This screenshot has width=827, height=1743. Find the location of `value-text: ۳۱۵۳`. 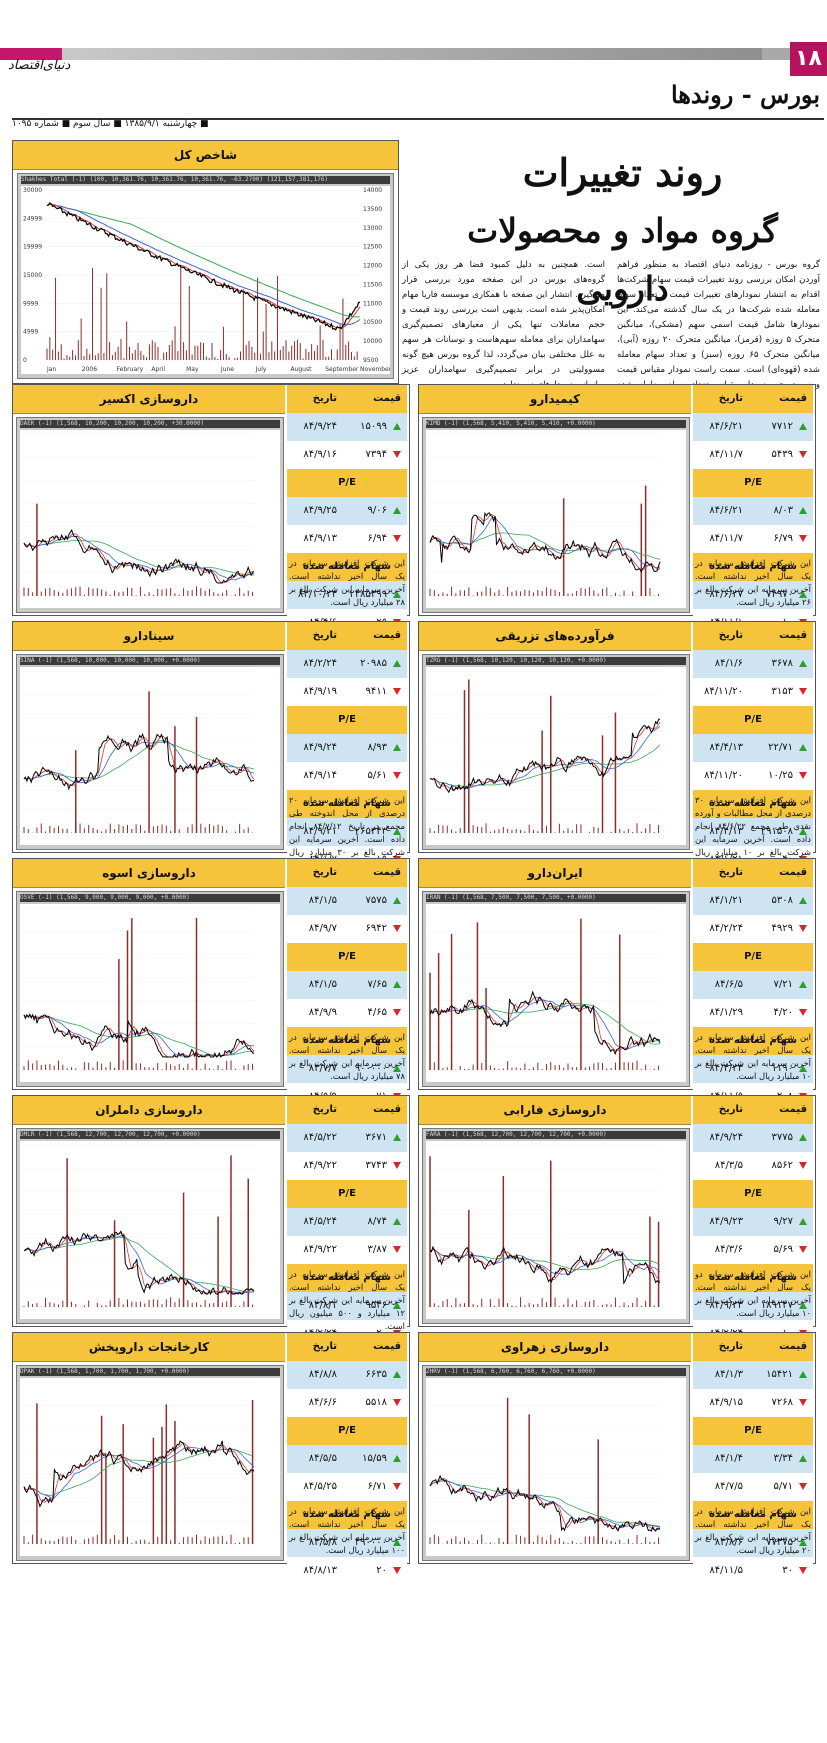

value-text: ۳۱۵۳ is located at coordinates (782, 691).